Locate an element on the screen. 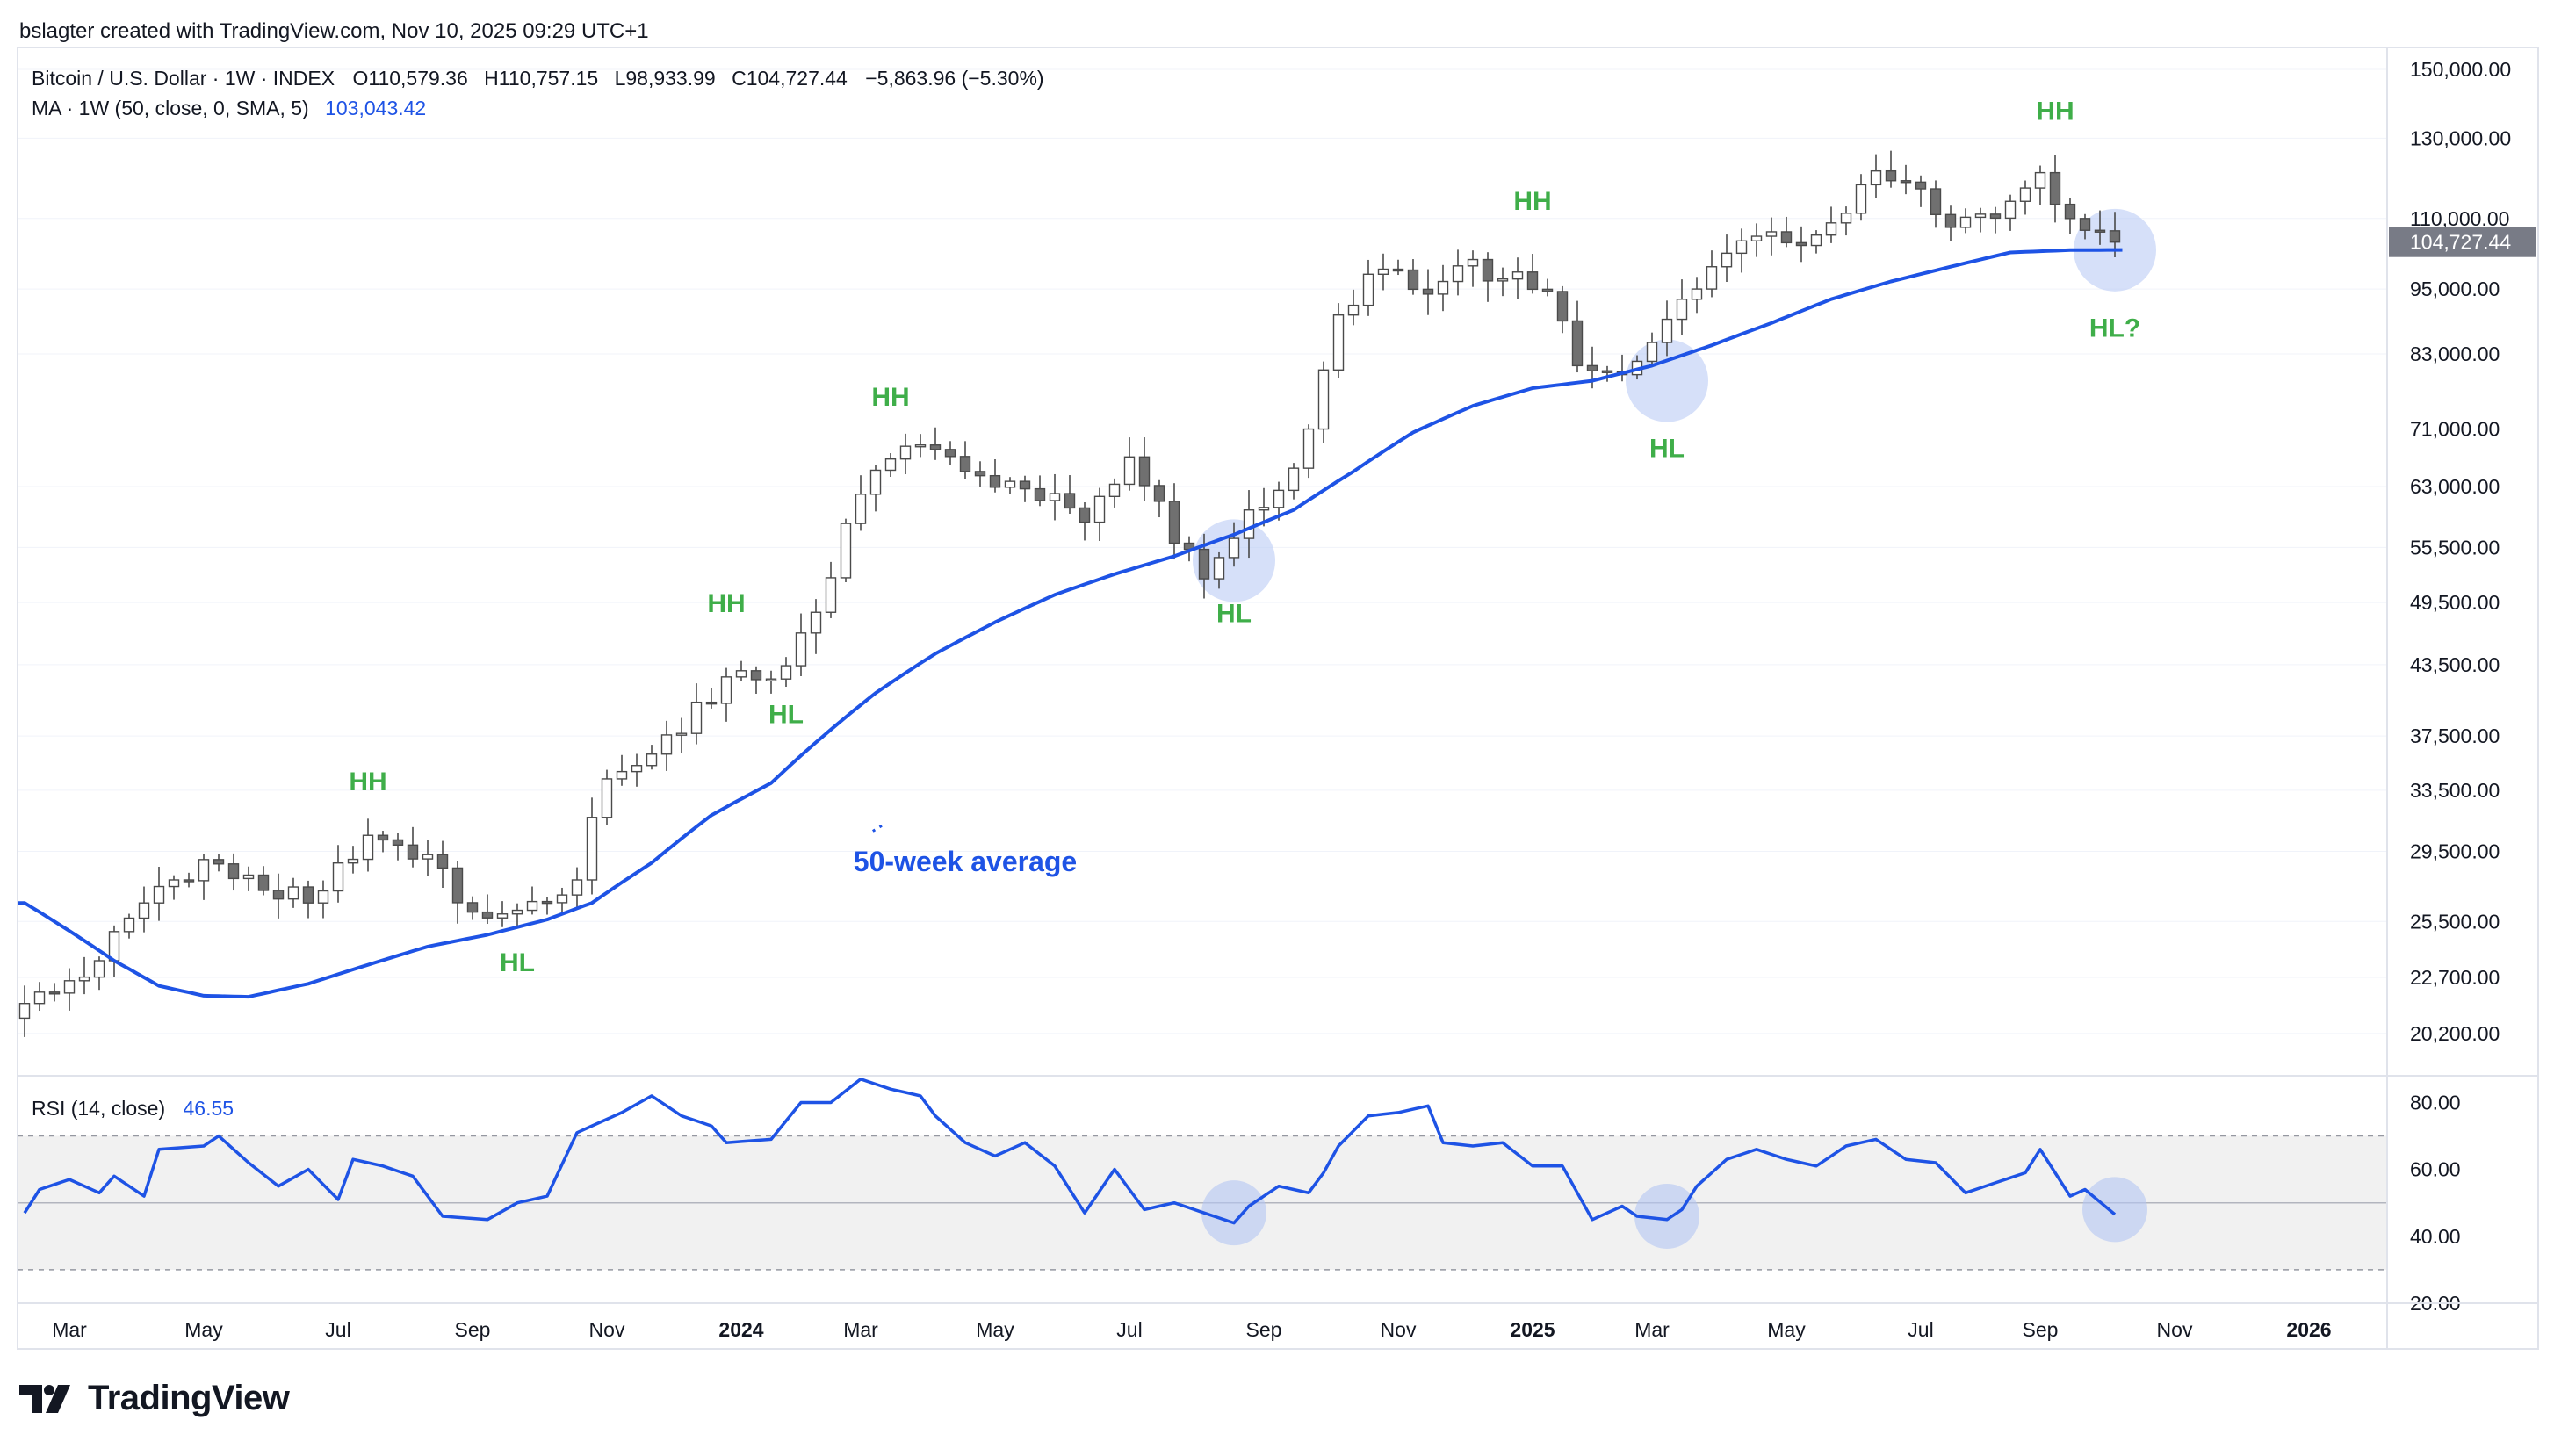 The height and width of the screenshot is (1456, 2554). open-label: O is located at coordinates (360, 78).